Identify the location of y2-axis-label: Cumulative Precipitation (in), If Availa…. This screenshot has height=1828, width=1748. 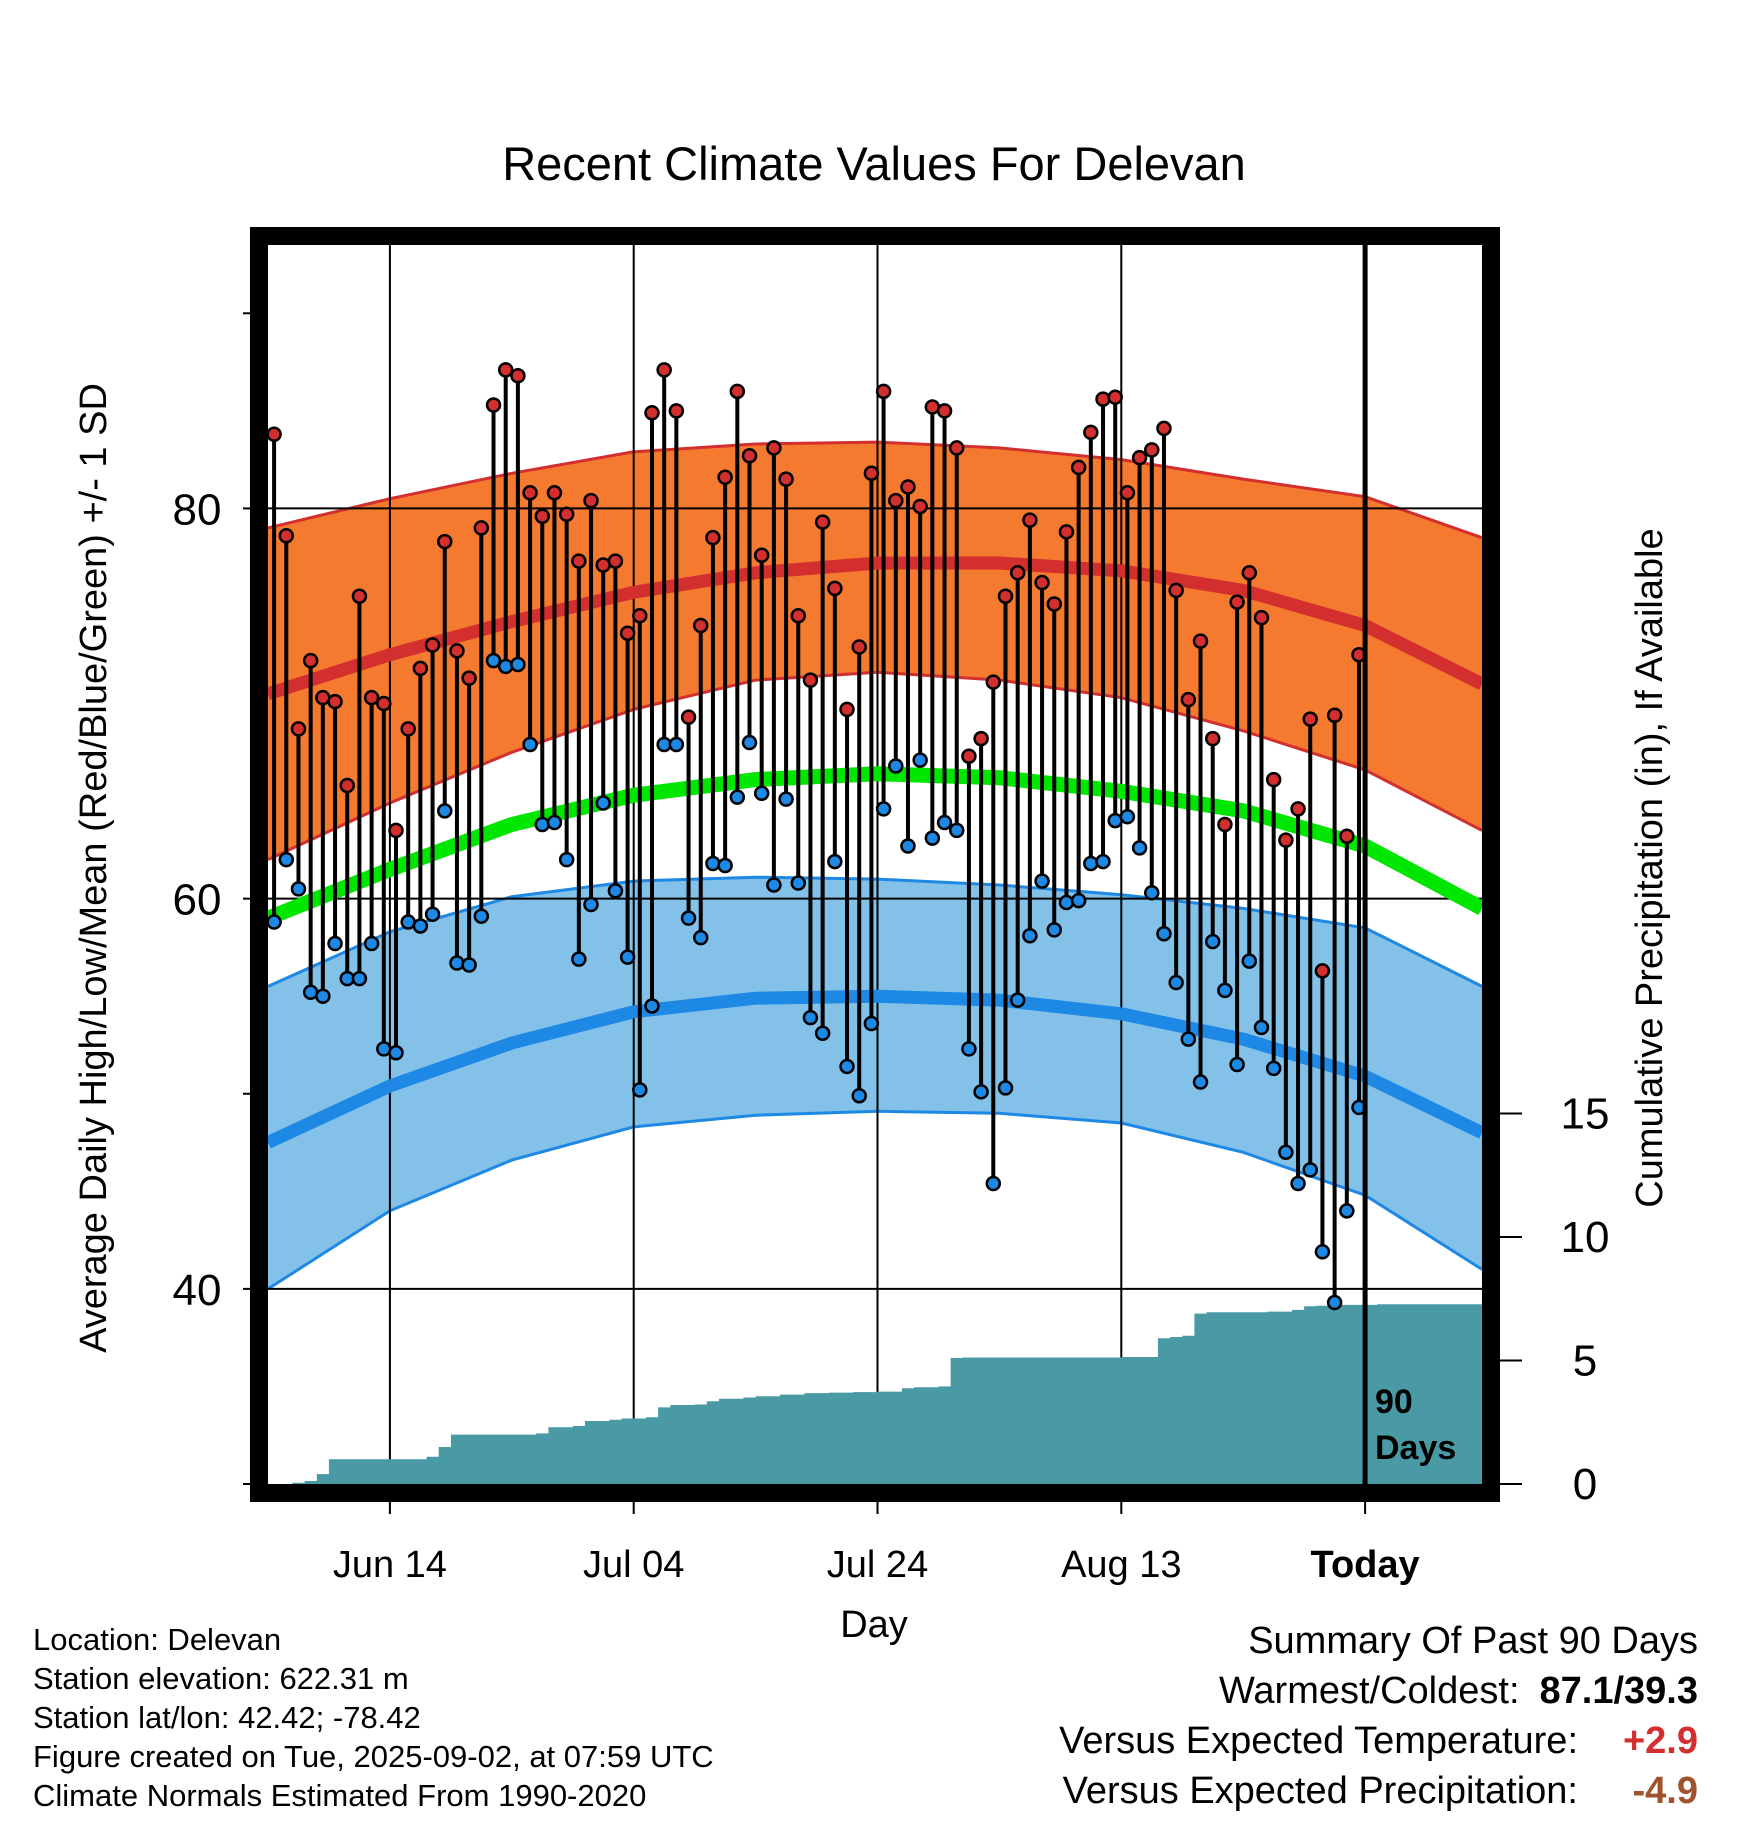
(1650, 867).